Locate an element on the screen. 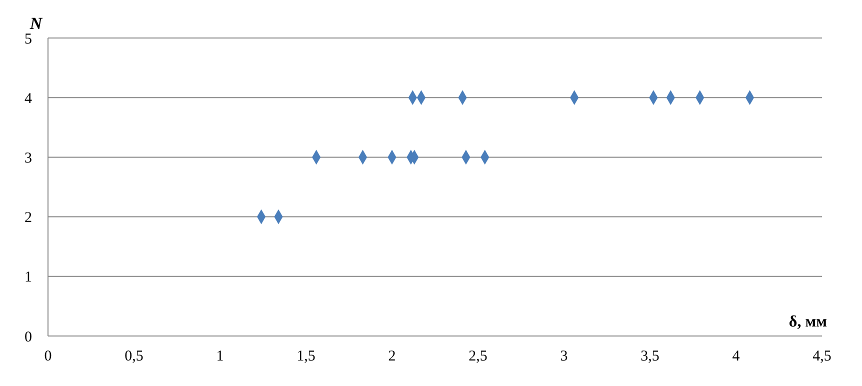  y-tick-label: 1 is located at coordinates (28, 278).